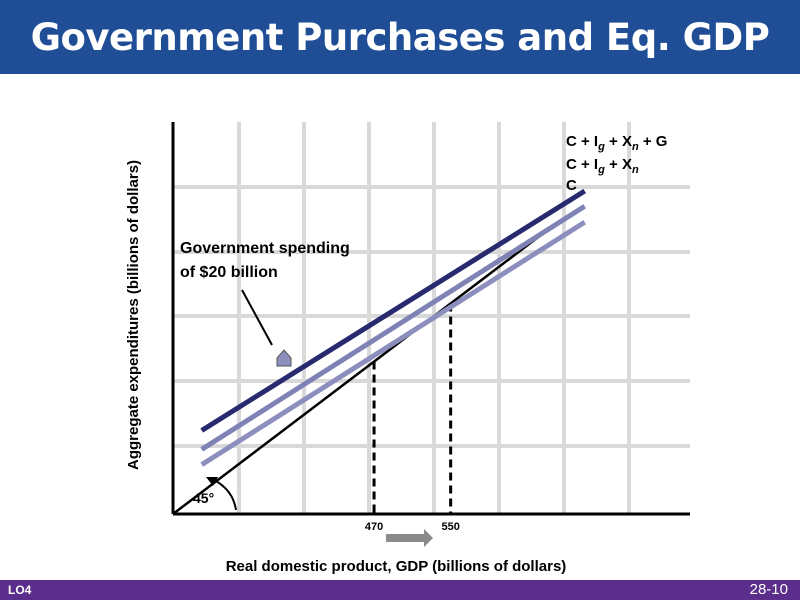  Describe the element at coordinates (400, 590) in the screenshot. I see `footer-bar: LO4 28-10` at that location.